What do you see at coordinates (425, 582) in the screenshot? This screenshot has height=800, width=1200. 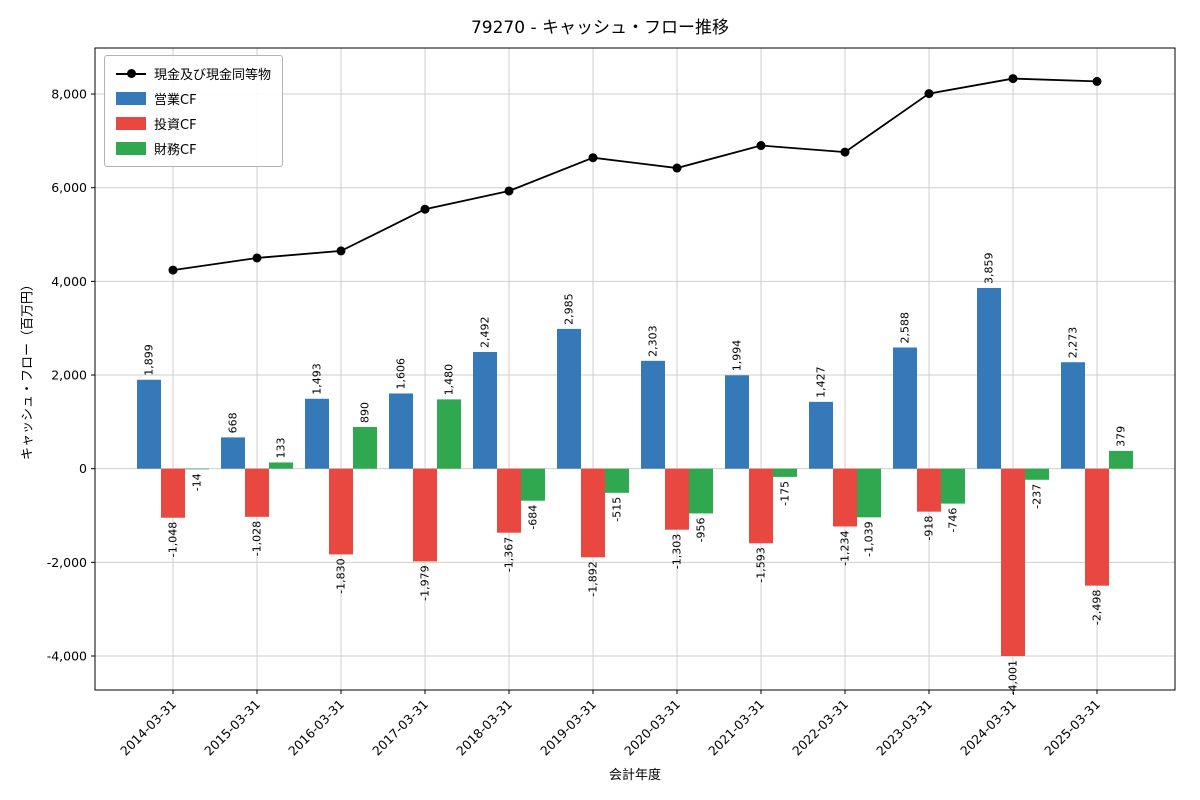 I see `bar-value-label: -1,979` at bounding box center [425, 582].